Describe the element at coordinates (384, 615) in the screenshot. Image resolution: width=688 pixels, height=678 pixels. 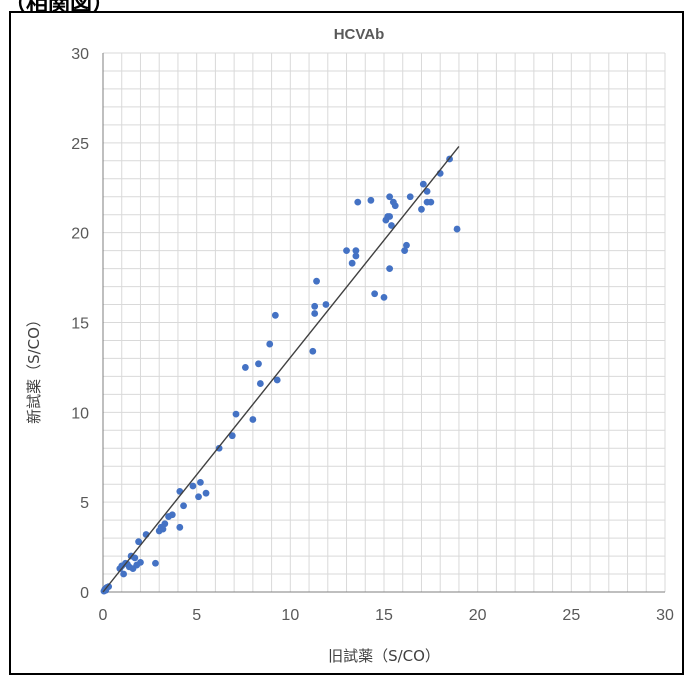
I see `x-tick-label: 15` at that location.